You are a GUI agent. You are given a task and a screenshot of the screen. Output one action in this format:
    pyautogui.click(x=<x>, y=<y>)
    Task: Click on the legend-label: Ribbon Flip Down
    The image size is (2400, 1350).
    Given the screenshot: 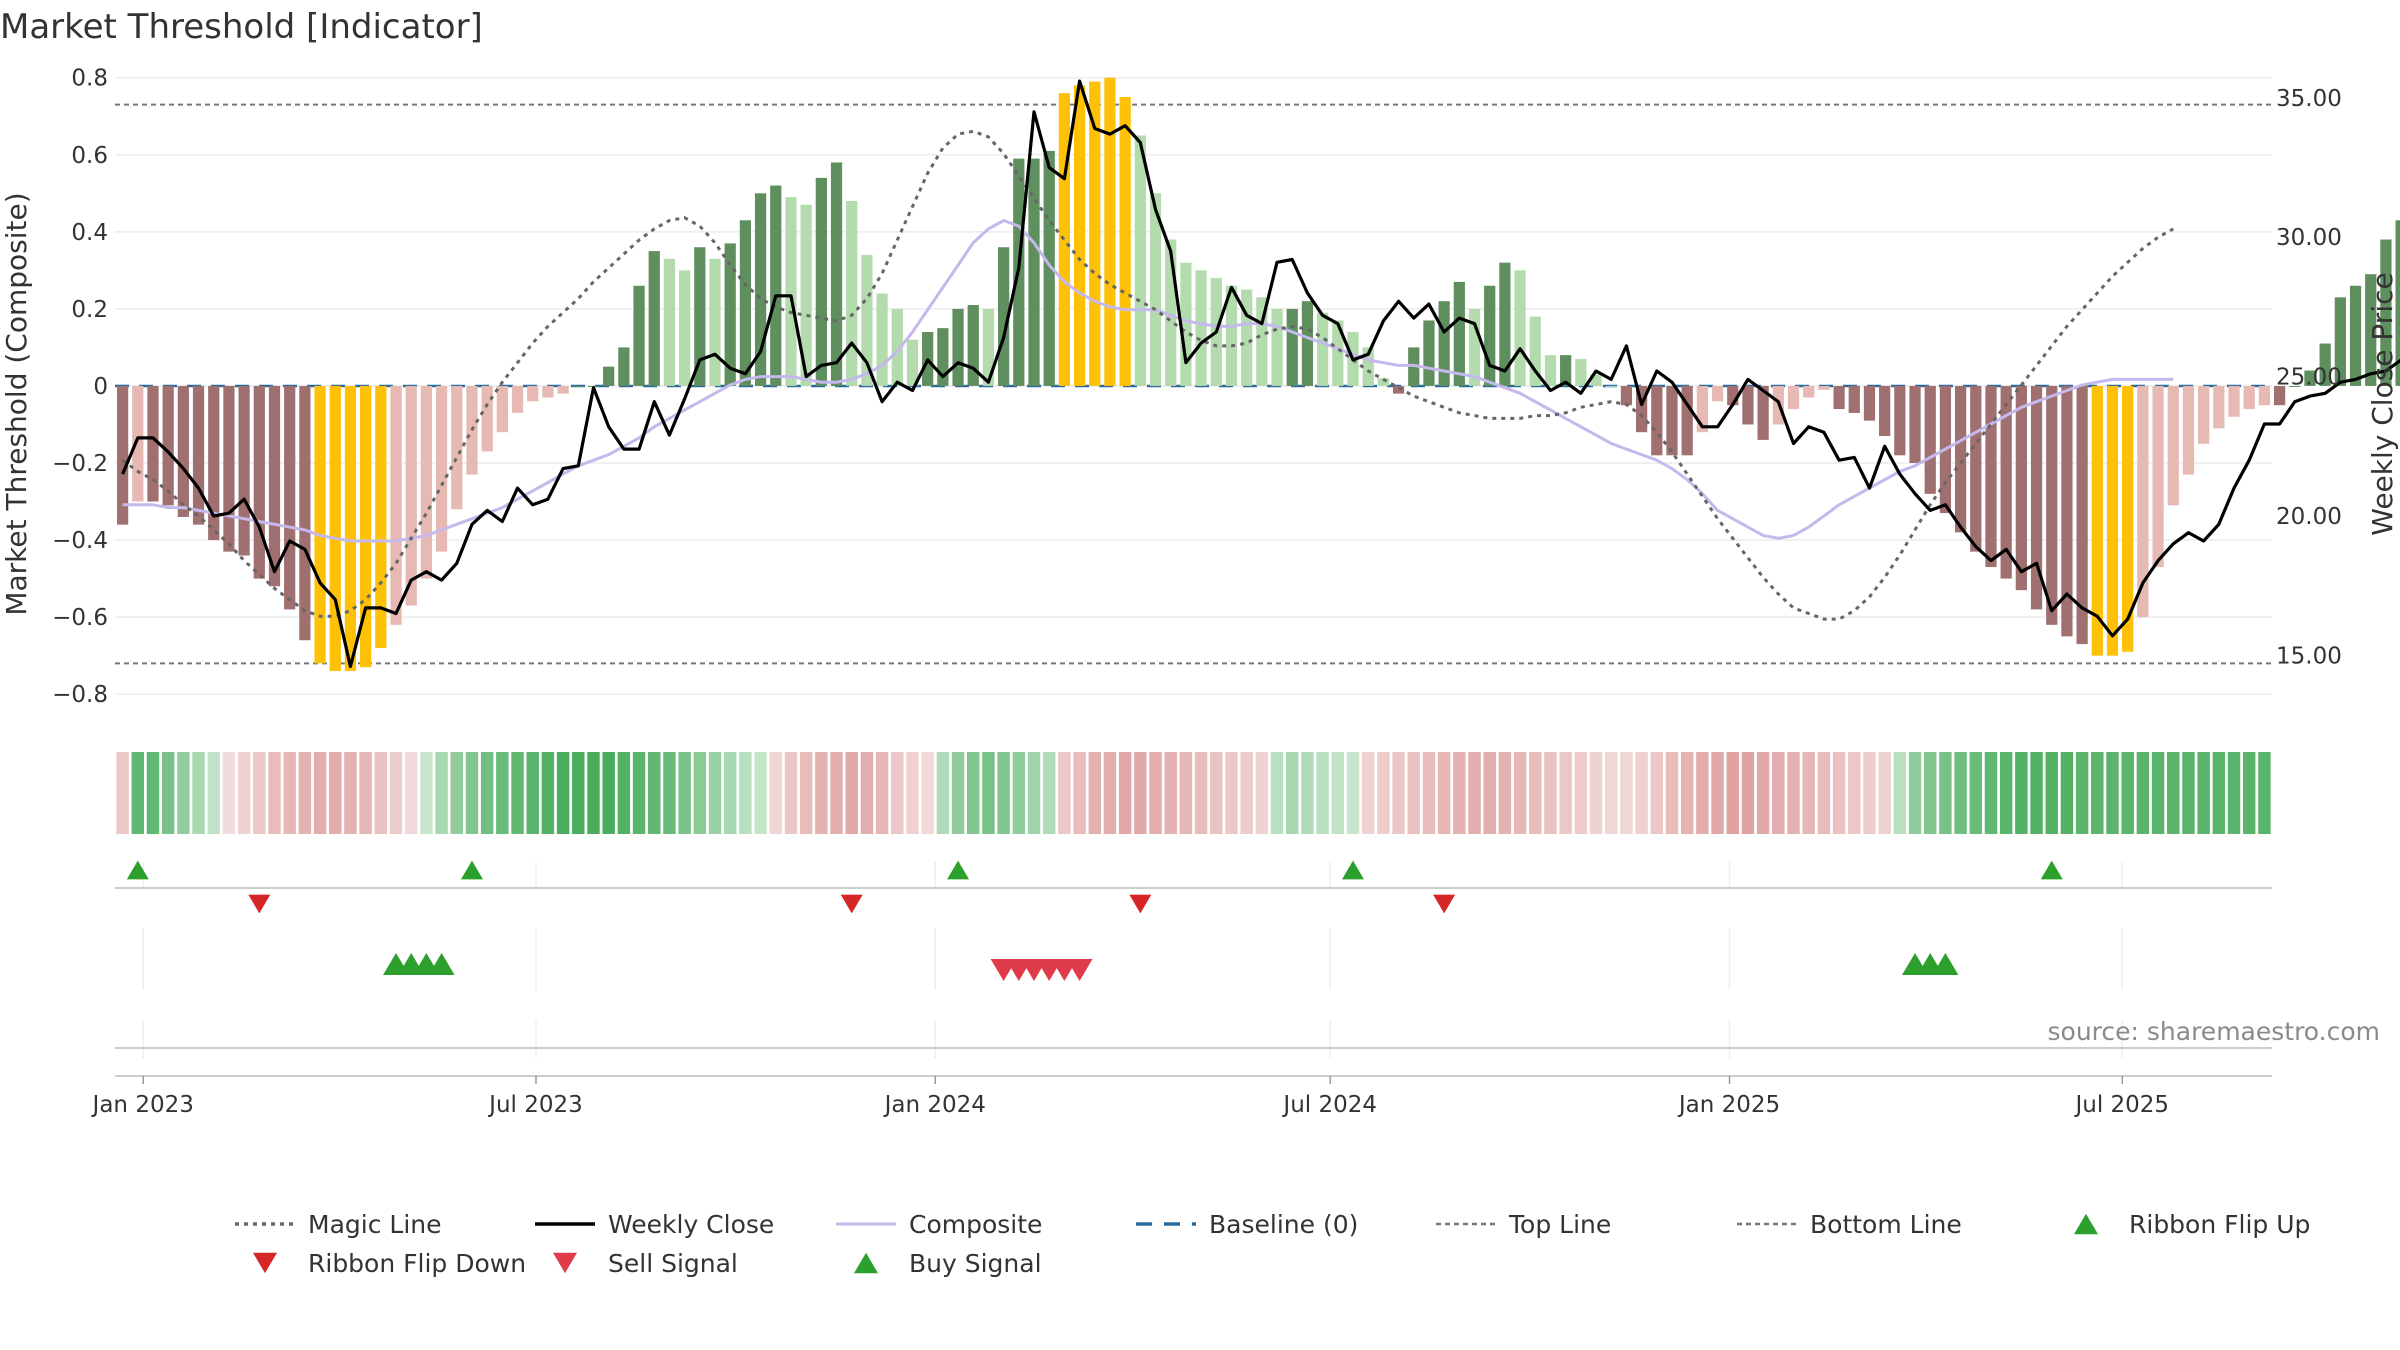 What is the action you would take?
    pyautogui.click(x=417, y=1263)
    